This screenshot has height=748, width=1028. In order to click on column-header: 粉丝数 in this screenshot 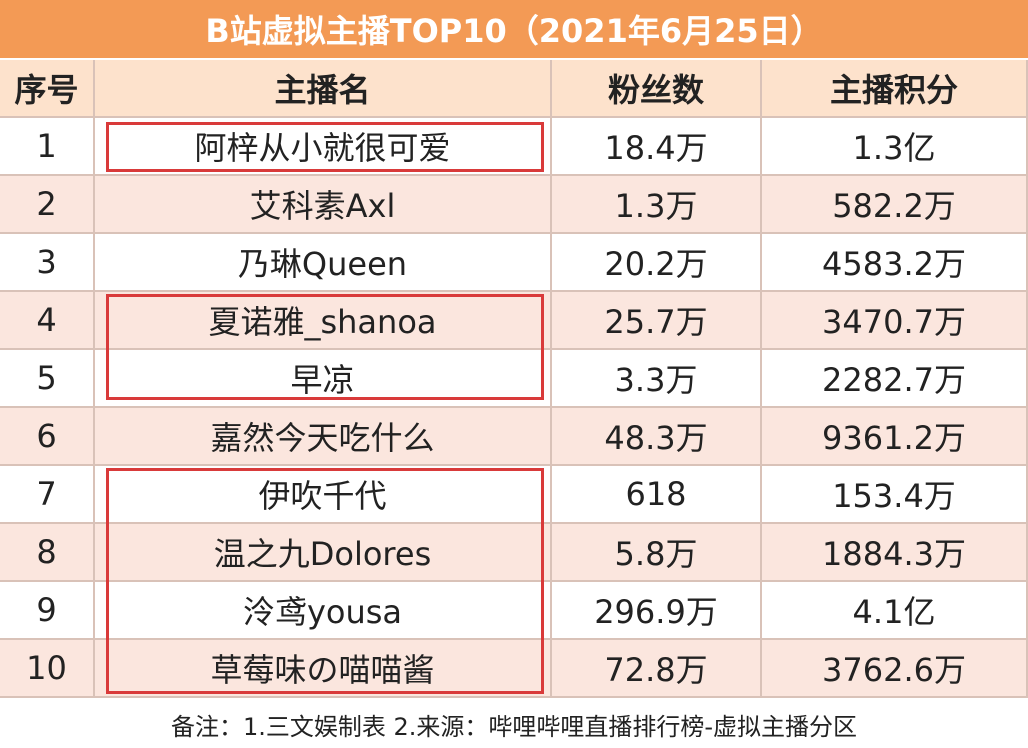, I will do `click(657, 89)`.